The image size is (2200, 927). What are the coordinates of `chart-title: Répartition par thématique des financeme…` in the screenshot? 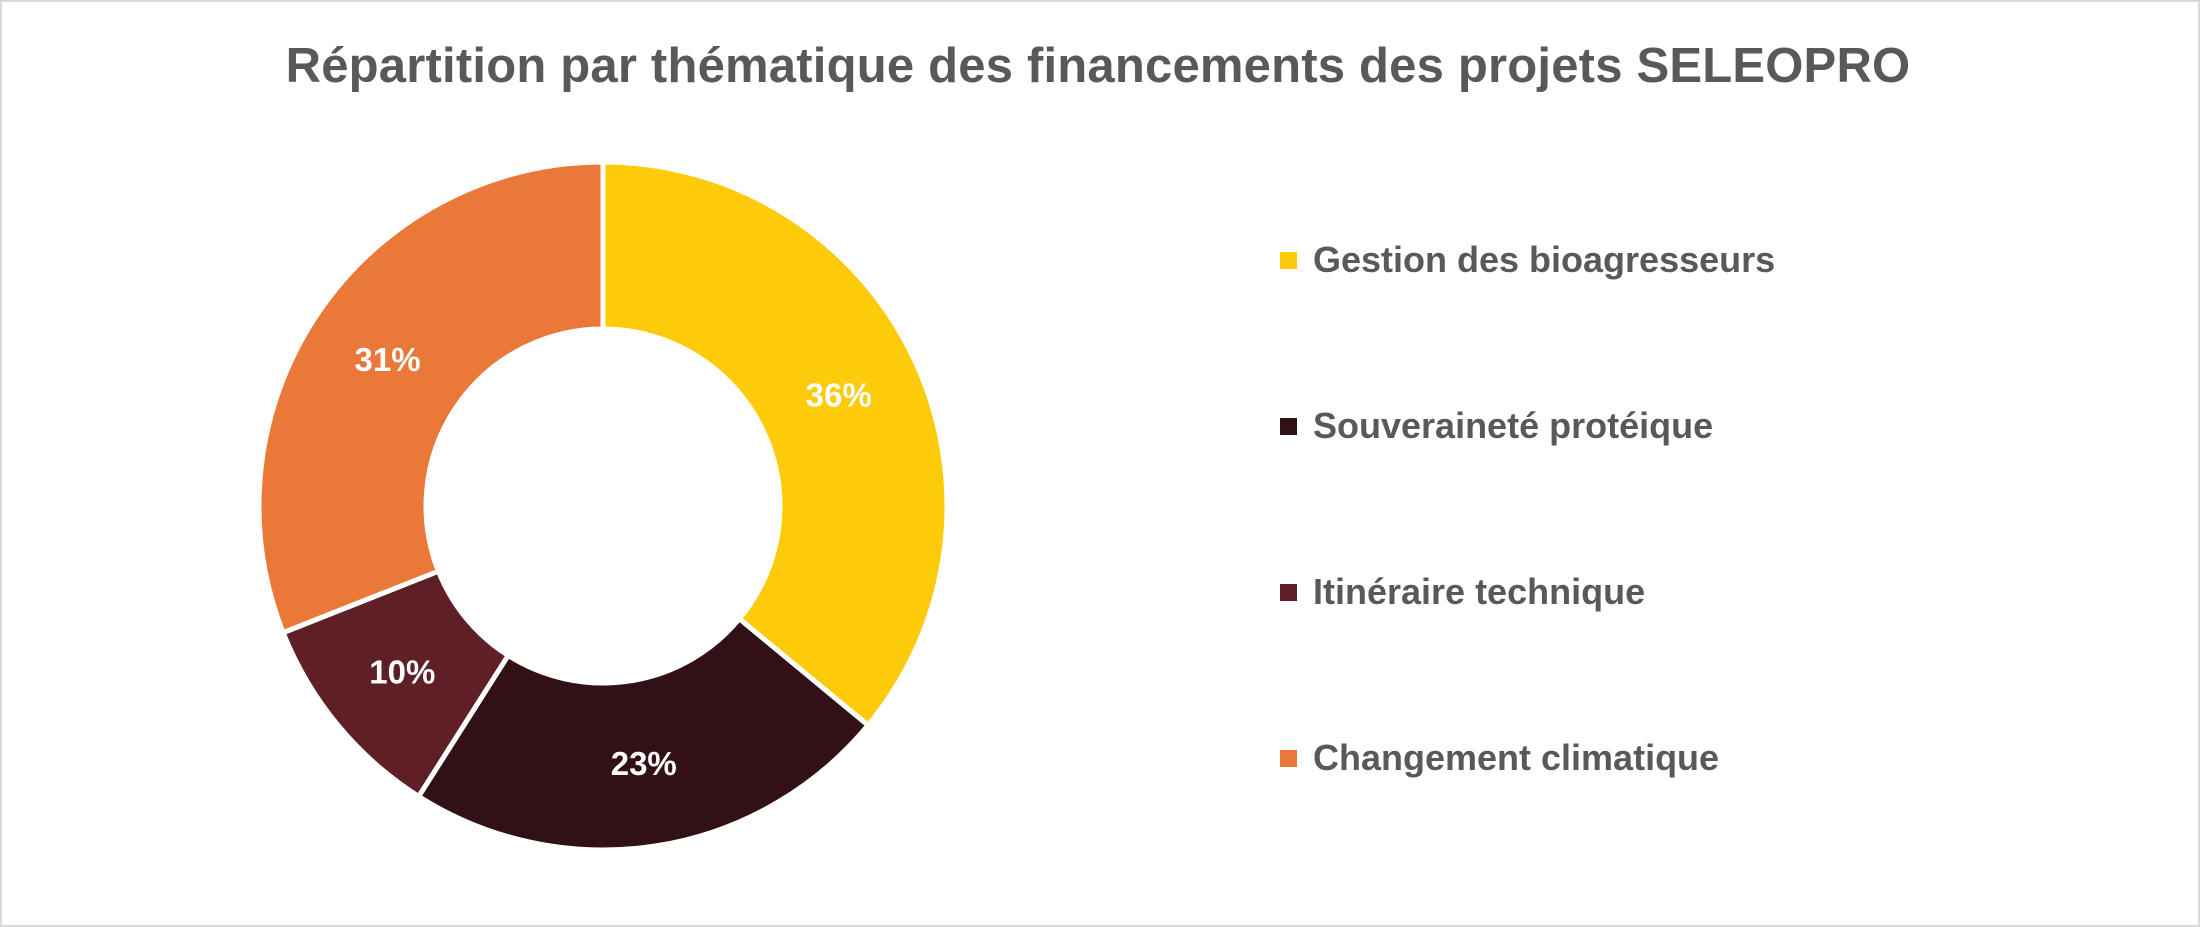 It's located at (1098, 66).